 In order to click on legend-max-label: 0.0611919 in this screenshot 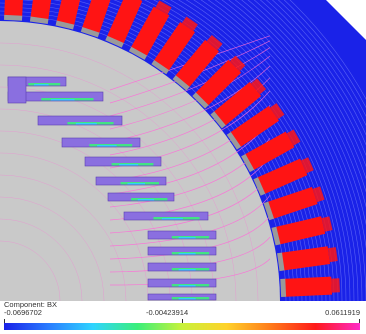, I will do `click(342, 312)`.